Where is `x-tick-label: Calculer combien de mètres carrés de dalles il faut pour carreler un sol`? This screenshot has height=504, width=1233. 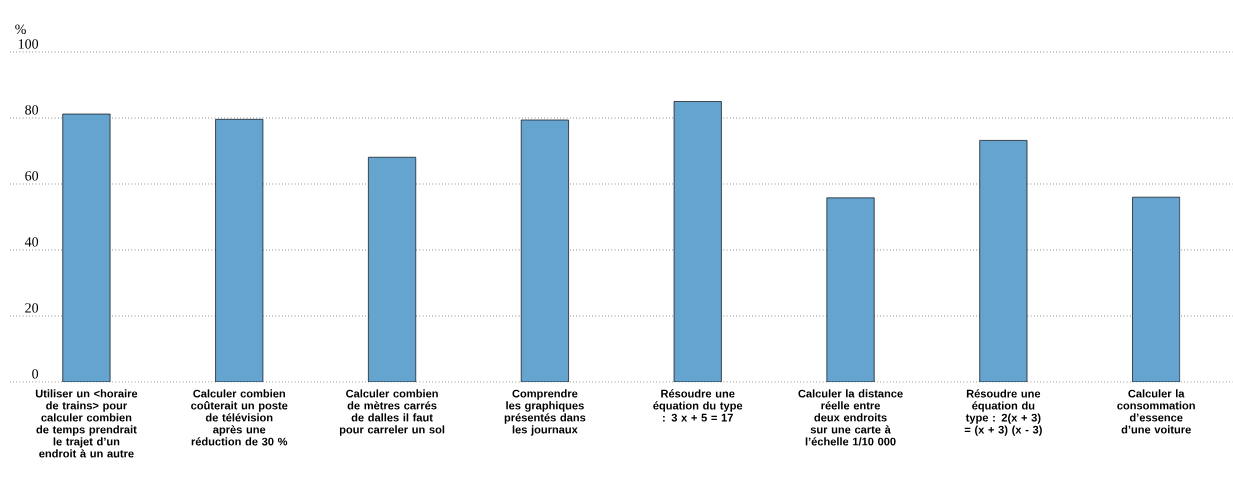
x-tick-label: Calculer combien de mètres carrés de dalles il faut pour carreler un sol is located at coordinates (392, 412).